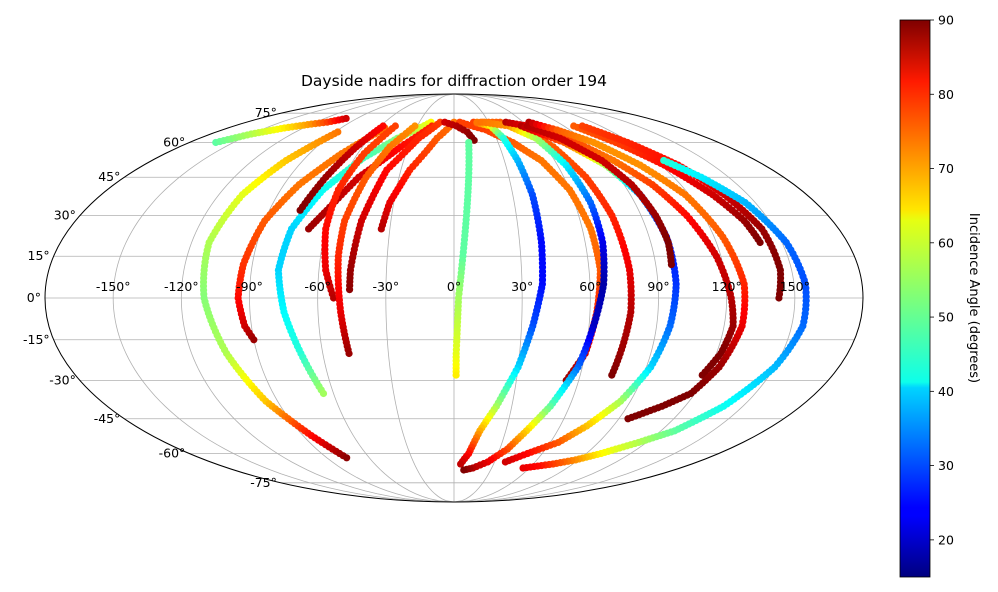 The width and height of the screenshot is (998, 592). I want to click on colorbar-tick-label: 40, so click(946, 391).